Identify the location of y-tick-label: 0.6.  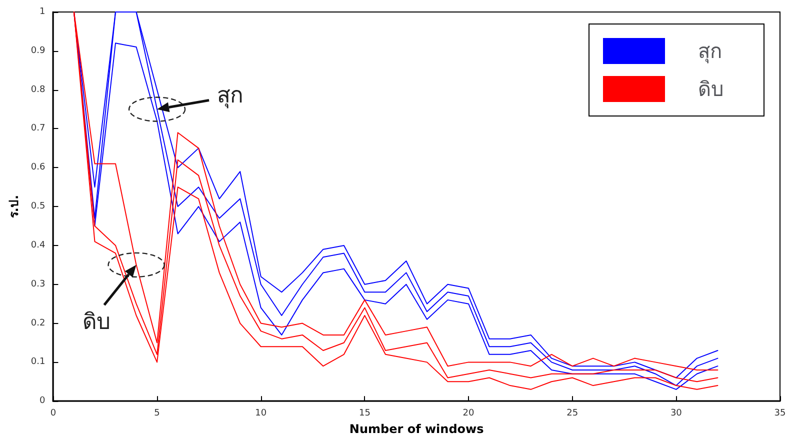
(38, 167).